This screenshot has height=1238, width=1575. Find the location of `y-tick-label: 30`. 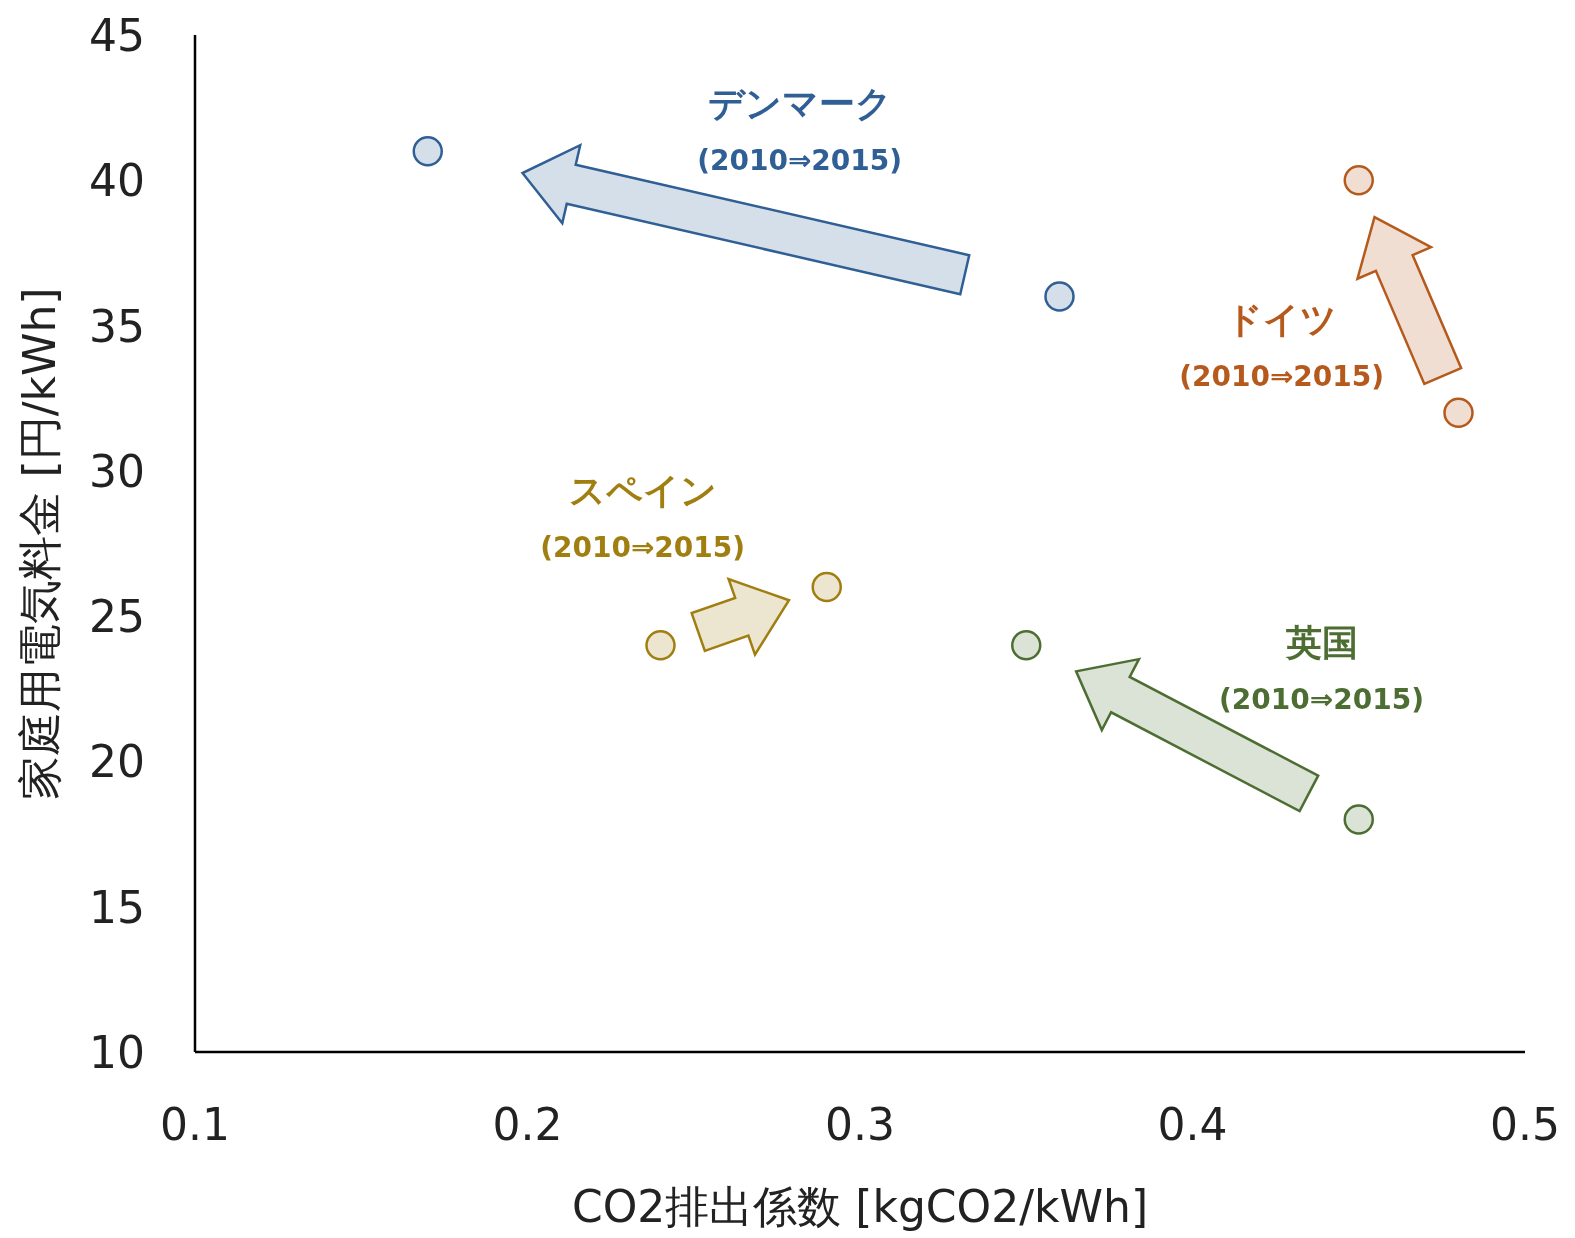

y-tick-label: 30 is located at coordinates (117, 471).